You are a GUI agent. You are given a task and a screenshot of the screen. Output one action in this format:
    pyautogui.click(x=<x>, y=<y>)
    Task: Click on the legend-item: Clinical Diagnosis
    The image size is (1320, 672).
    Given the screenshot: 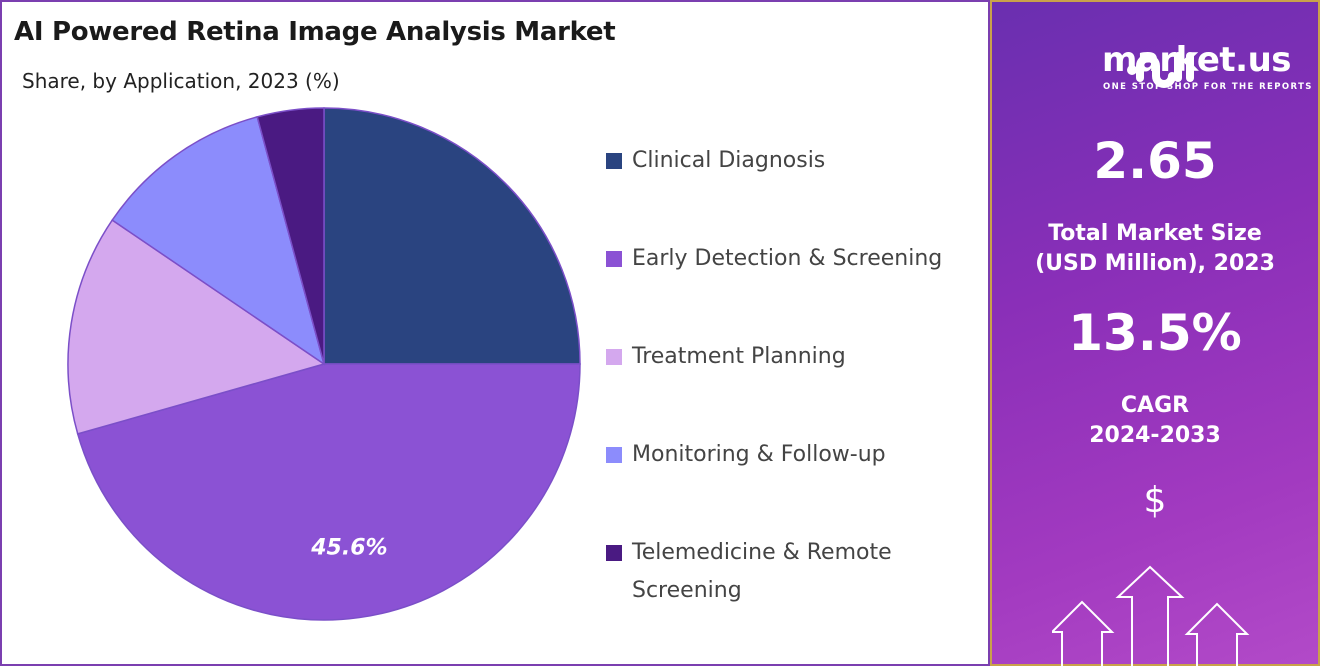 What is the action you would take?
    pyautogui.click(x=796, y=161)
    